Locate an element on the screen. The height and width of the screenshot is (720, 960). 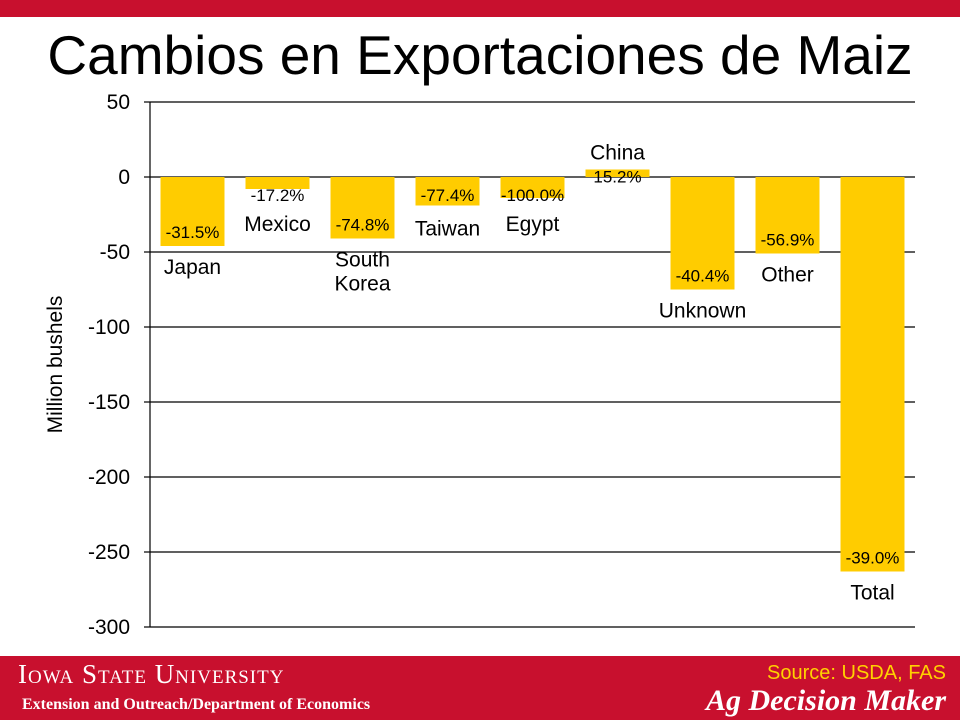
y-tick-label: -50 is located at coordinates (115, 252).